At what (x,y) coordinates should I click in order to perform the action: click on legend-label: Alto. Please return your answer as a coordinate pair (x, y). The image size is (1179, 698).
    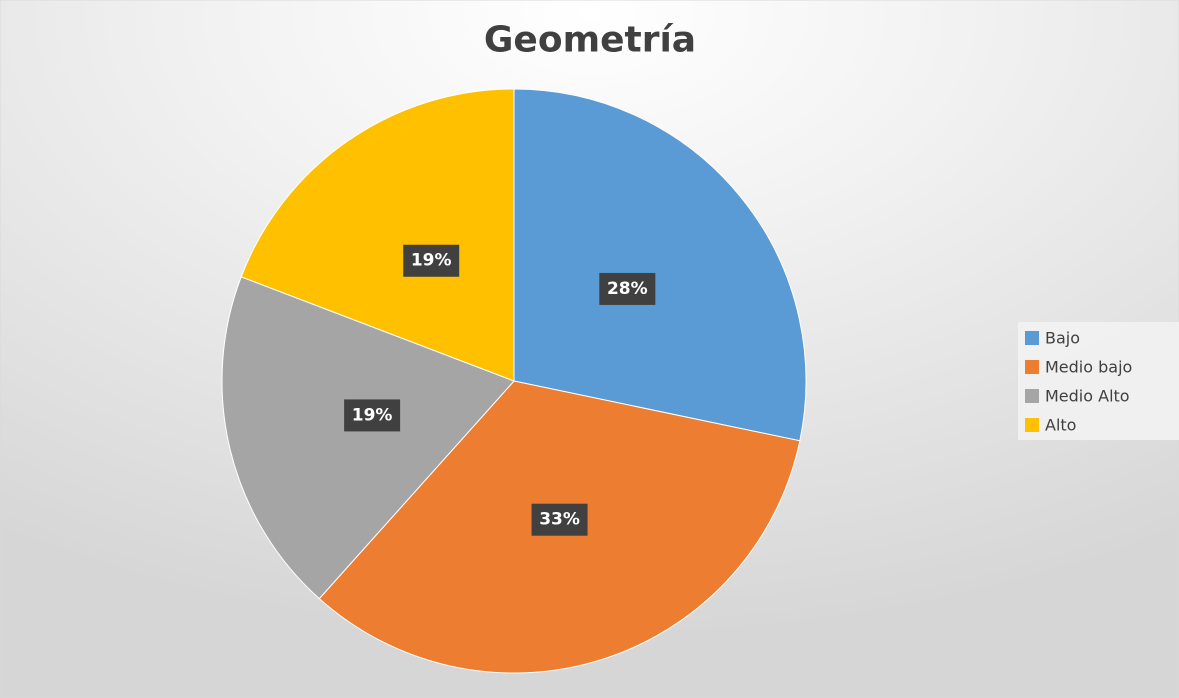
    Looking at the image, I should click on (1060, 425).